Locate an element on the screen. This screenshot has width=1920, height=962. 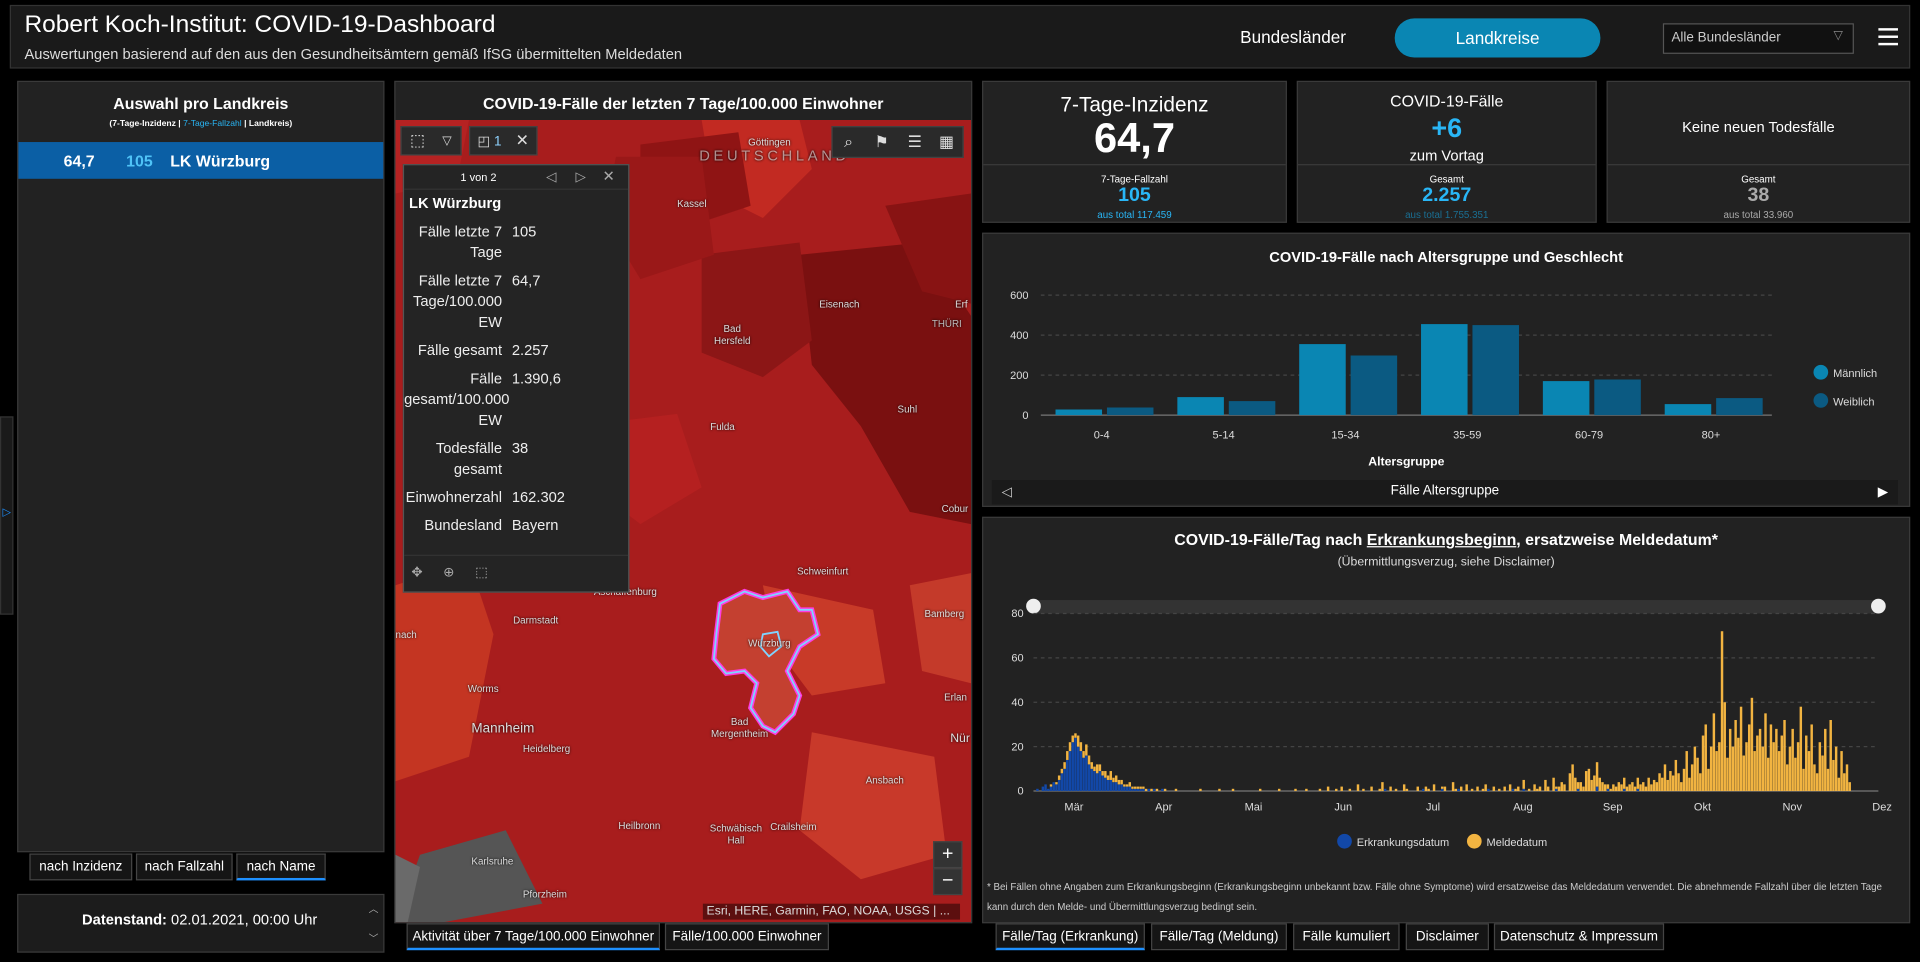
selection-count: ◰ 1 ✕ is located at coordinates (503, 141).